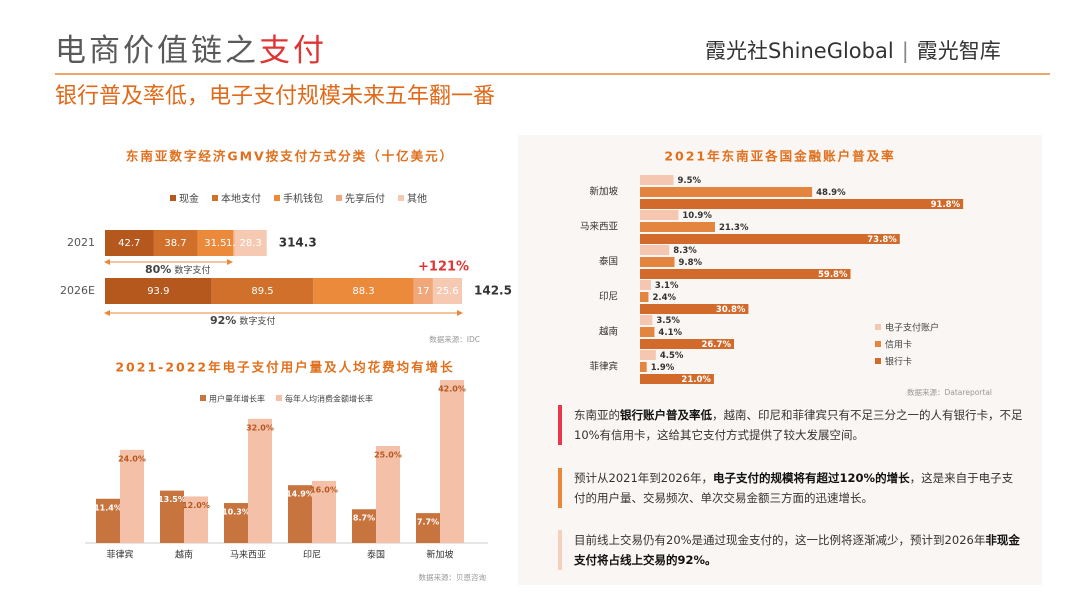  What do you see at coordinates (685, 251) in the screenshot?
I see `value-label: 8.3%` at bounding box center [685, 251].